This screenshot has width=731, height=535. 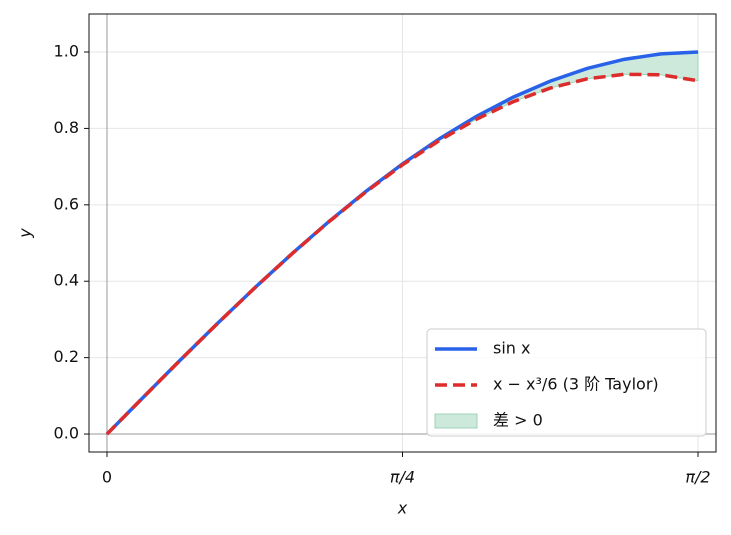 I want to click on x-axis-label: x, so click(x=402, y=508).